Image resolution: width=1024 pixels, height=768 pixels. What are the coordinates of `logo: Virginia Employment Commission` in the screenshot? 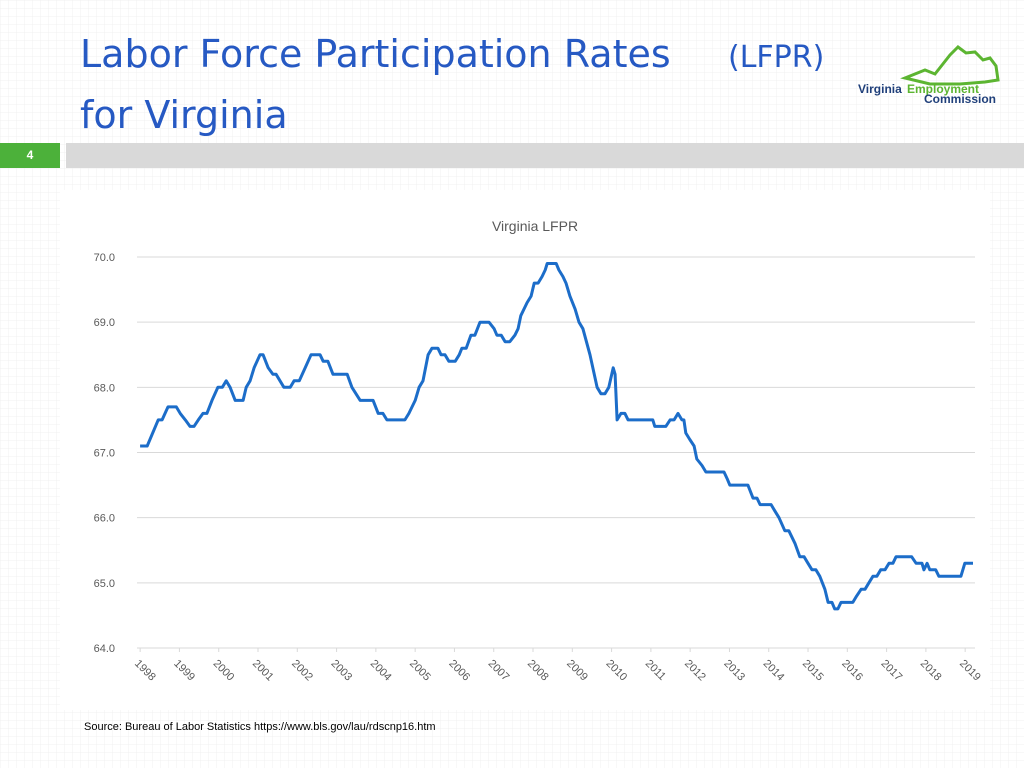 It's located at (929, 75).